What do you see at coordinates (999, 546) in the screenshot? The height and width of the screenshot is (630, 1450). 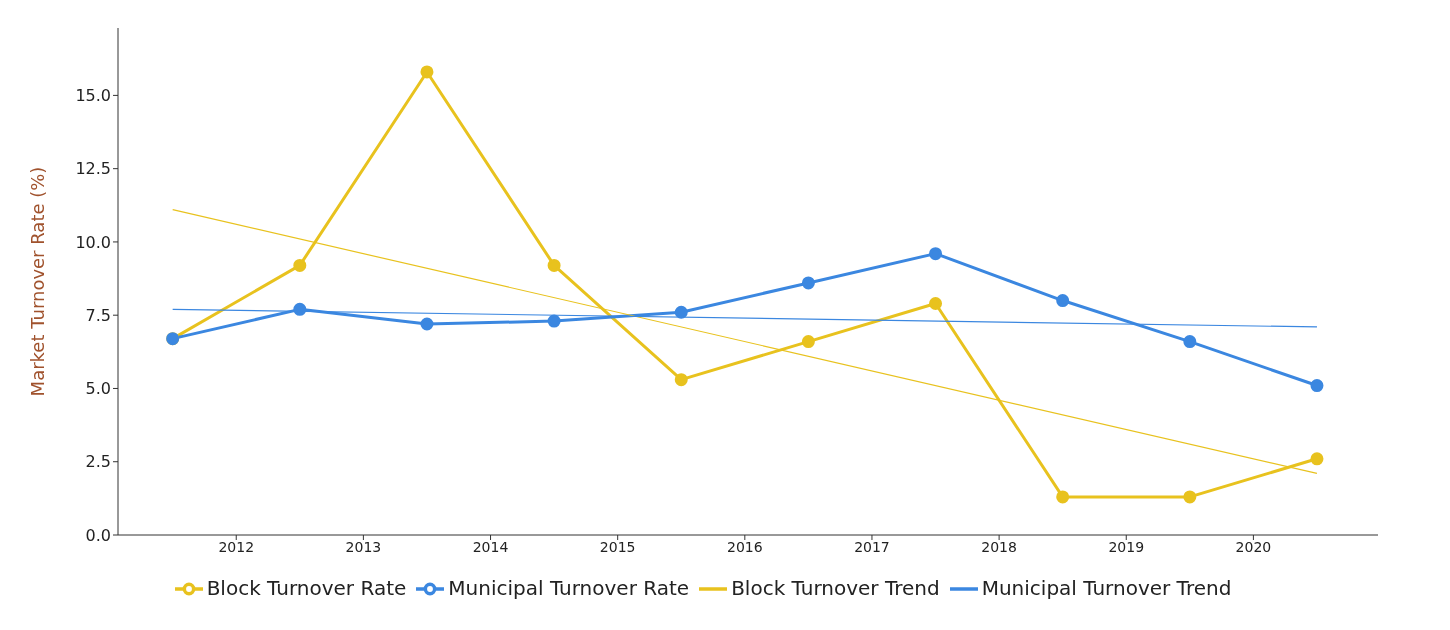 I see `x-tick-label: 2018` at bounding box center [999, 546].